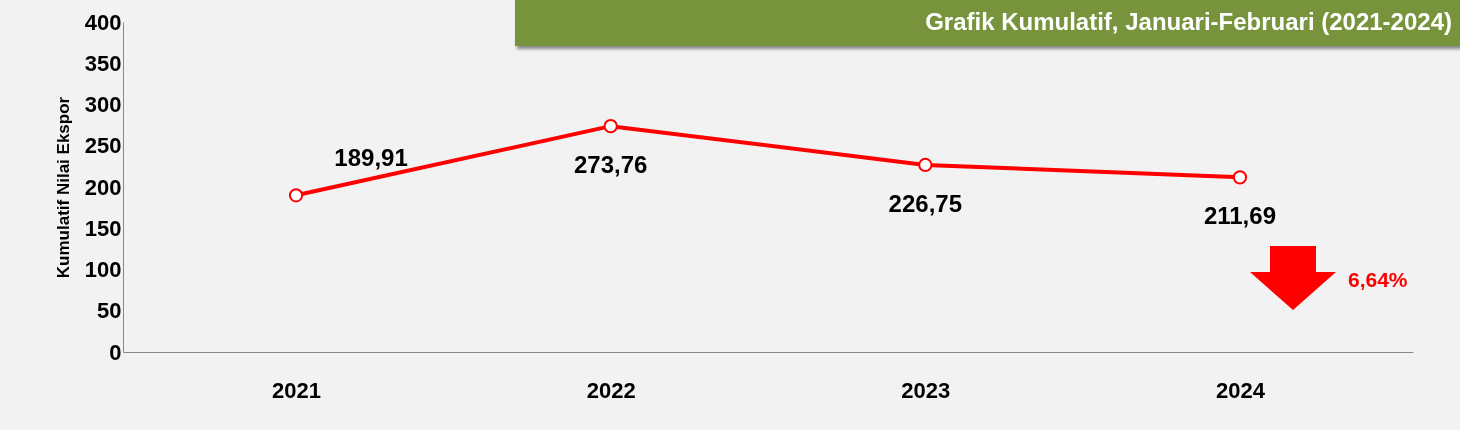 The height and width of the screenshot is (430, 1460). Describe the element at coordinates (103, 269) in the screenshot. I see `y-tick-label: 100` at that location.